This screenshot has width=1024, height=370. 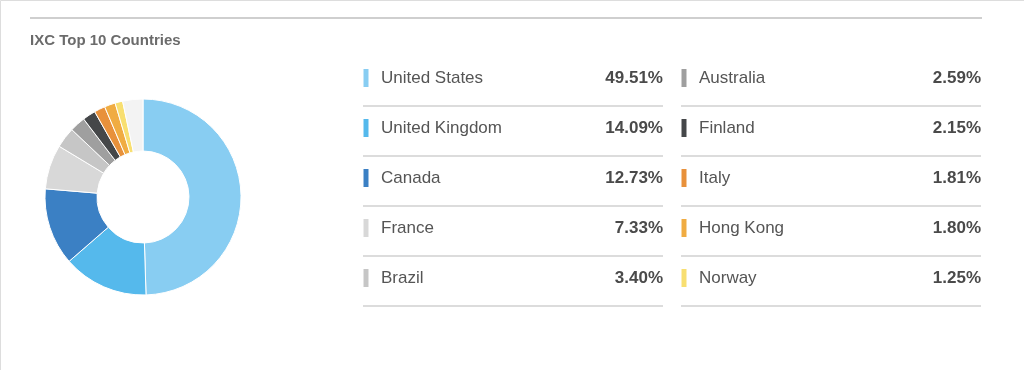 I want to click on legend-label: United Kingdom, so click(x=441, y=127).